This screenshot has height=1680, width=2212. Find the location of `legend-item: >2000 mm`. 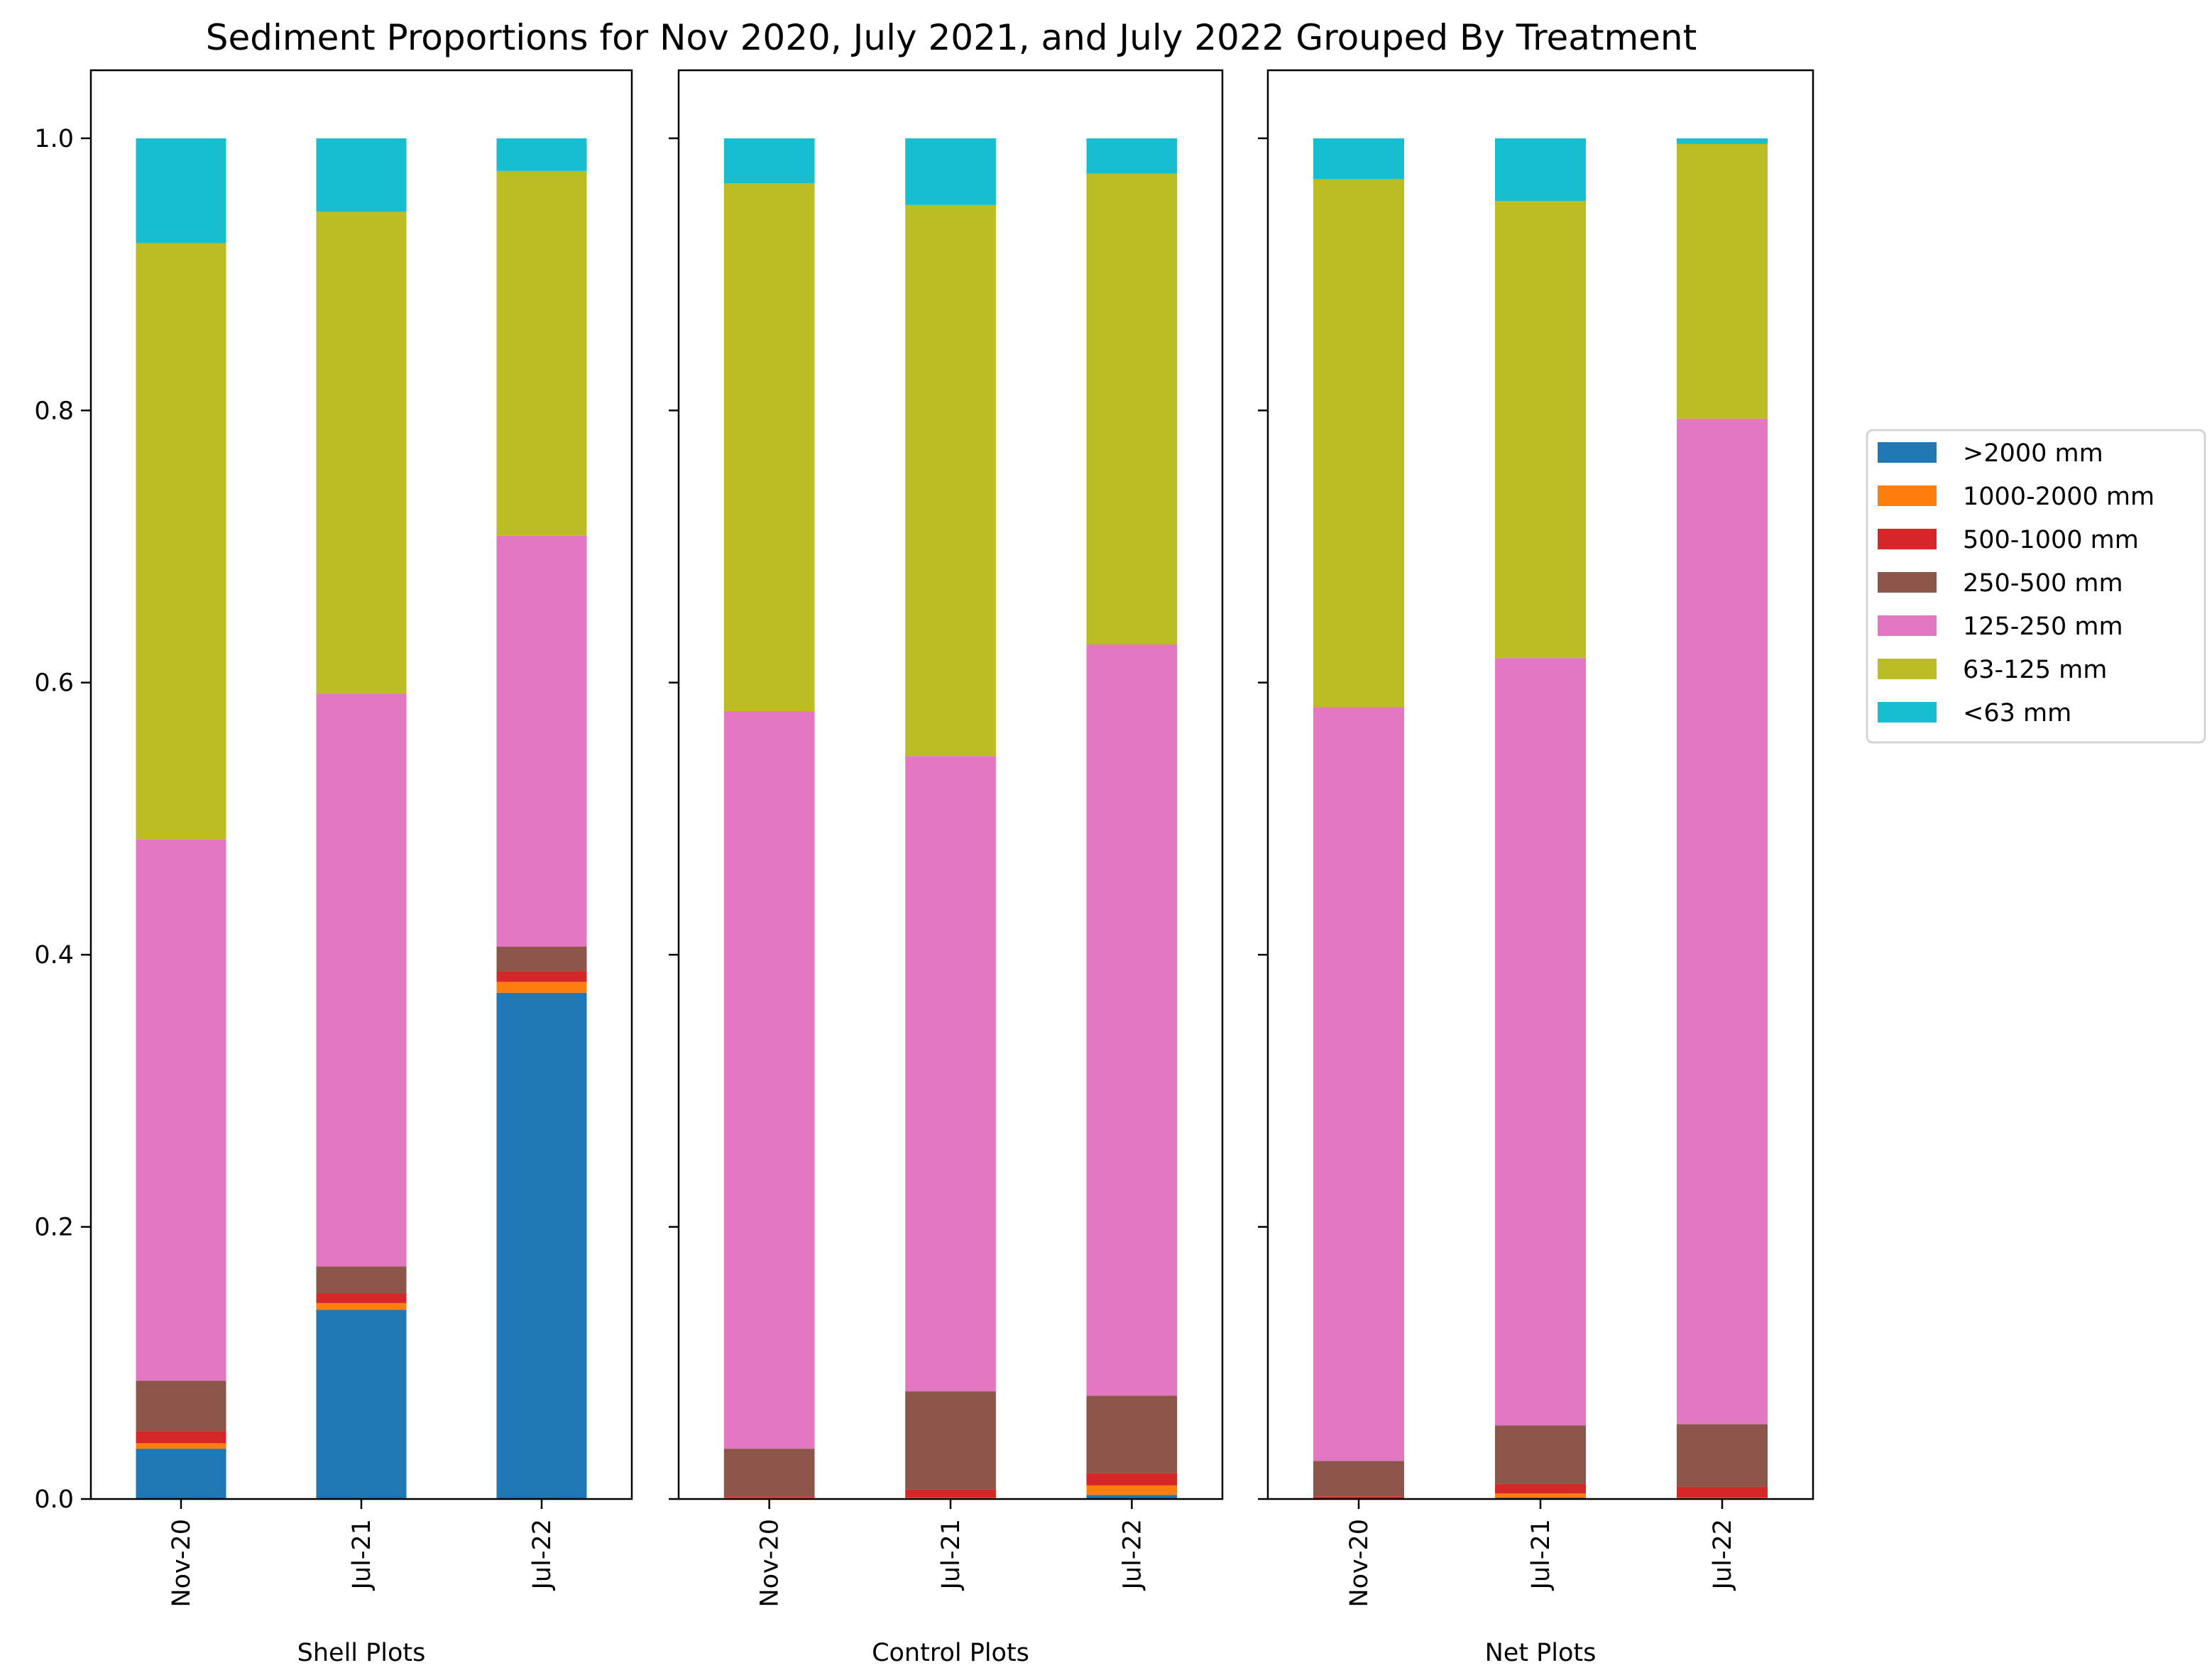

legend-item: >2000 mm is located at coordinates (1990, 454).